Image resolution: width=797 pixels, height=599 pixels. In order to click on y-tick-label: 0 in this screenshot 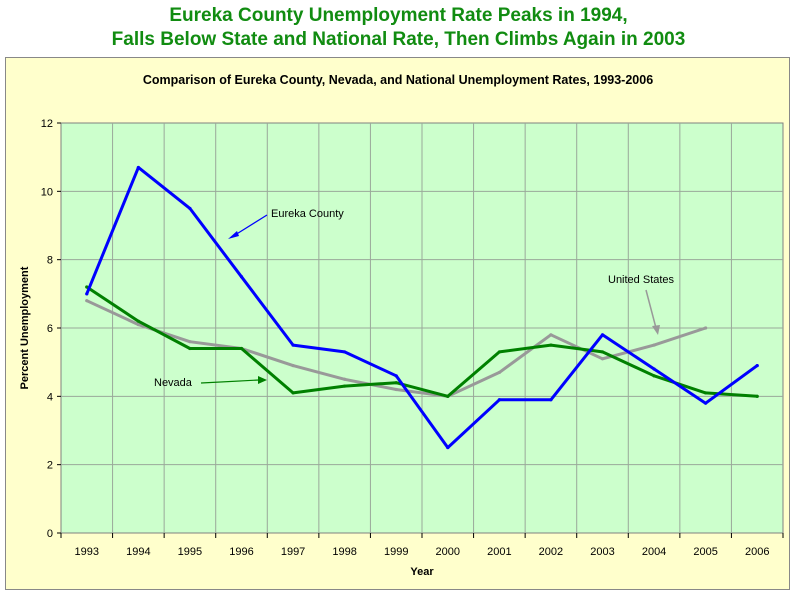, I will do `click(50, 534)`.